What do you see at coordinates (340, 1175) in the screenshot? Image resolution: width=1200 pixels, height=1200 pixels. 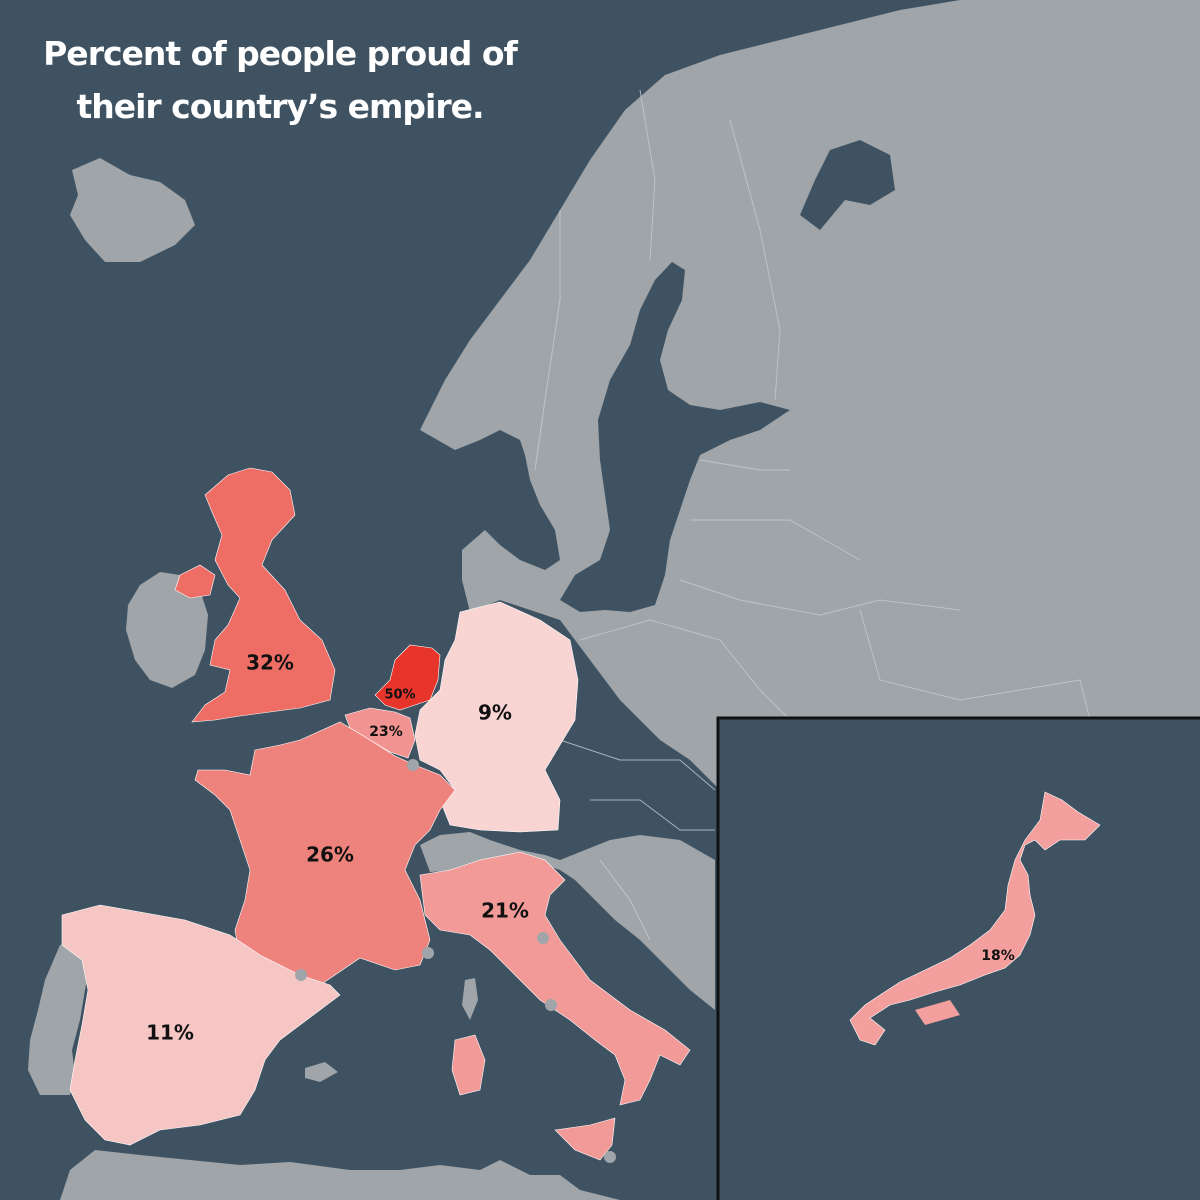 I see `north-africa` at bounding box center [340, 1175].